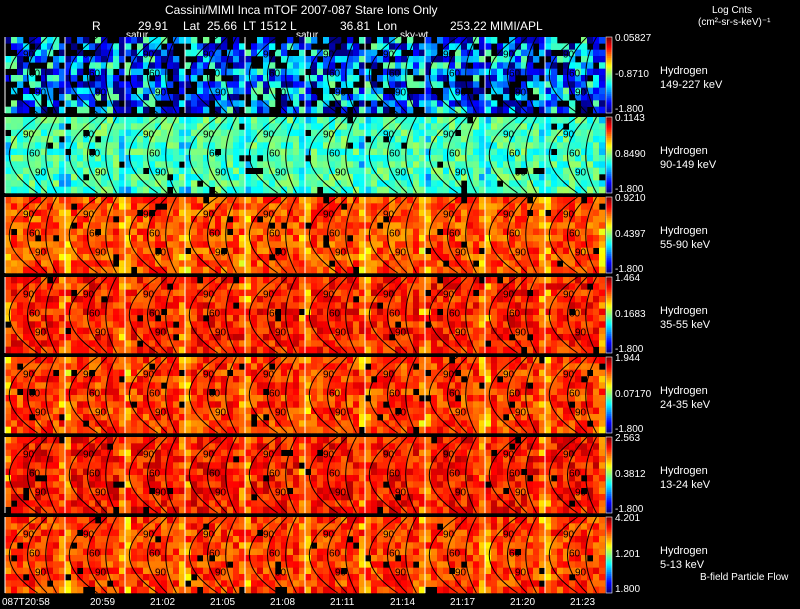 This screenshot has width=800, height=609. I want to click on contour-label: 60, so click(35, 314).